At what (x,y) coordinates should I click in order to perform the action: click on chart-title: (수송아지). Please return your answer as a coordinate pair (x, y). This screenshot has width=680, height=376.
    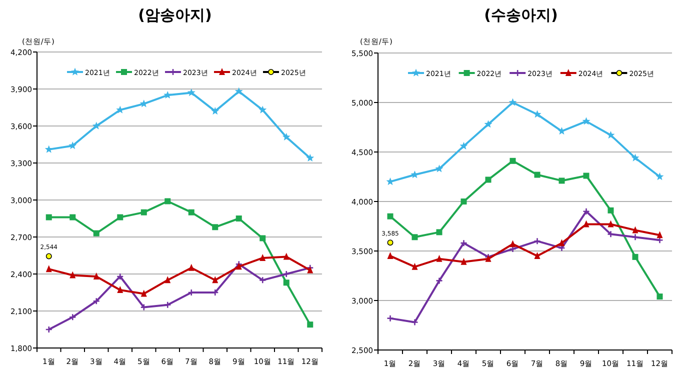
    Looking at the image, I should click on (521, 15).